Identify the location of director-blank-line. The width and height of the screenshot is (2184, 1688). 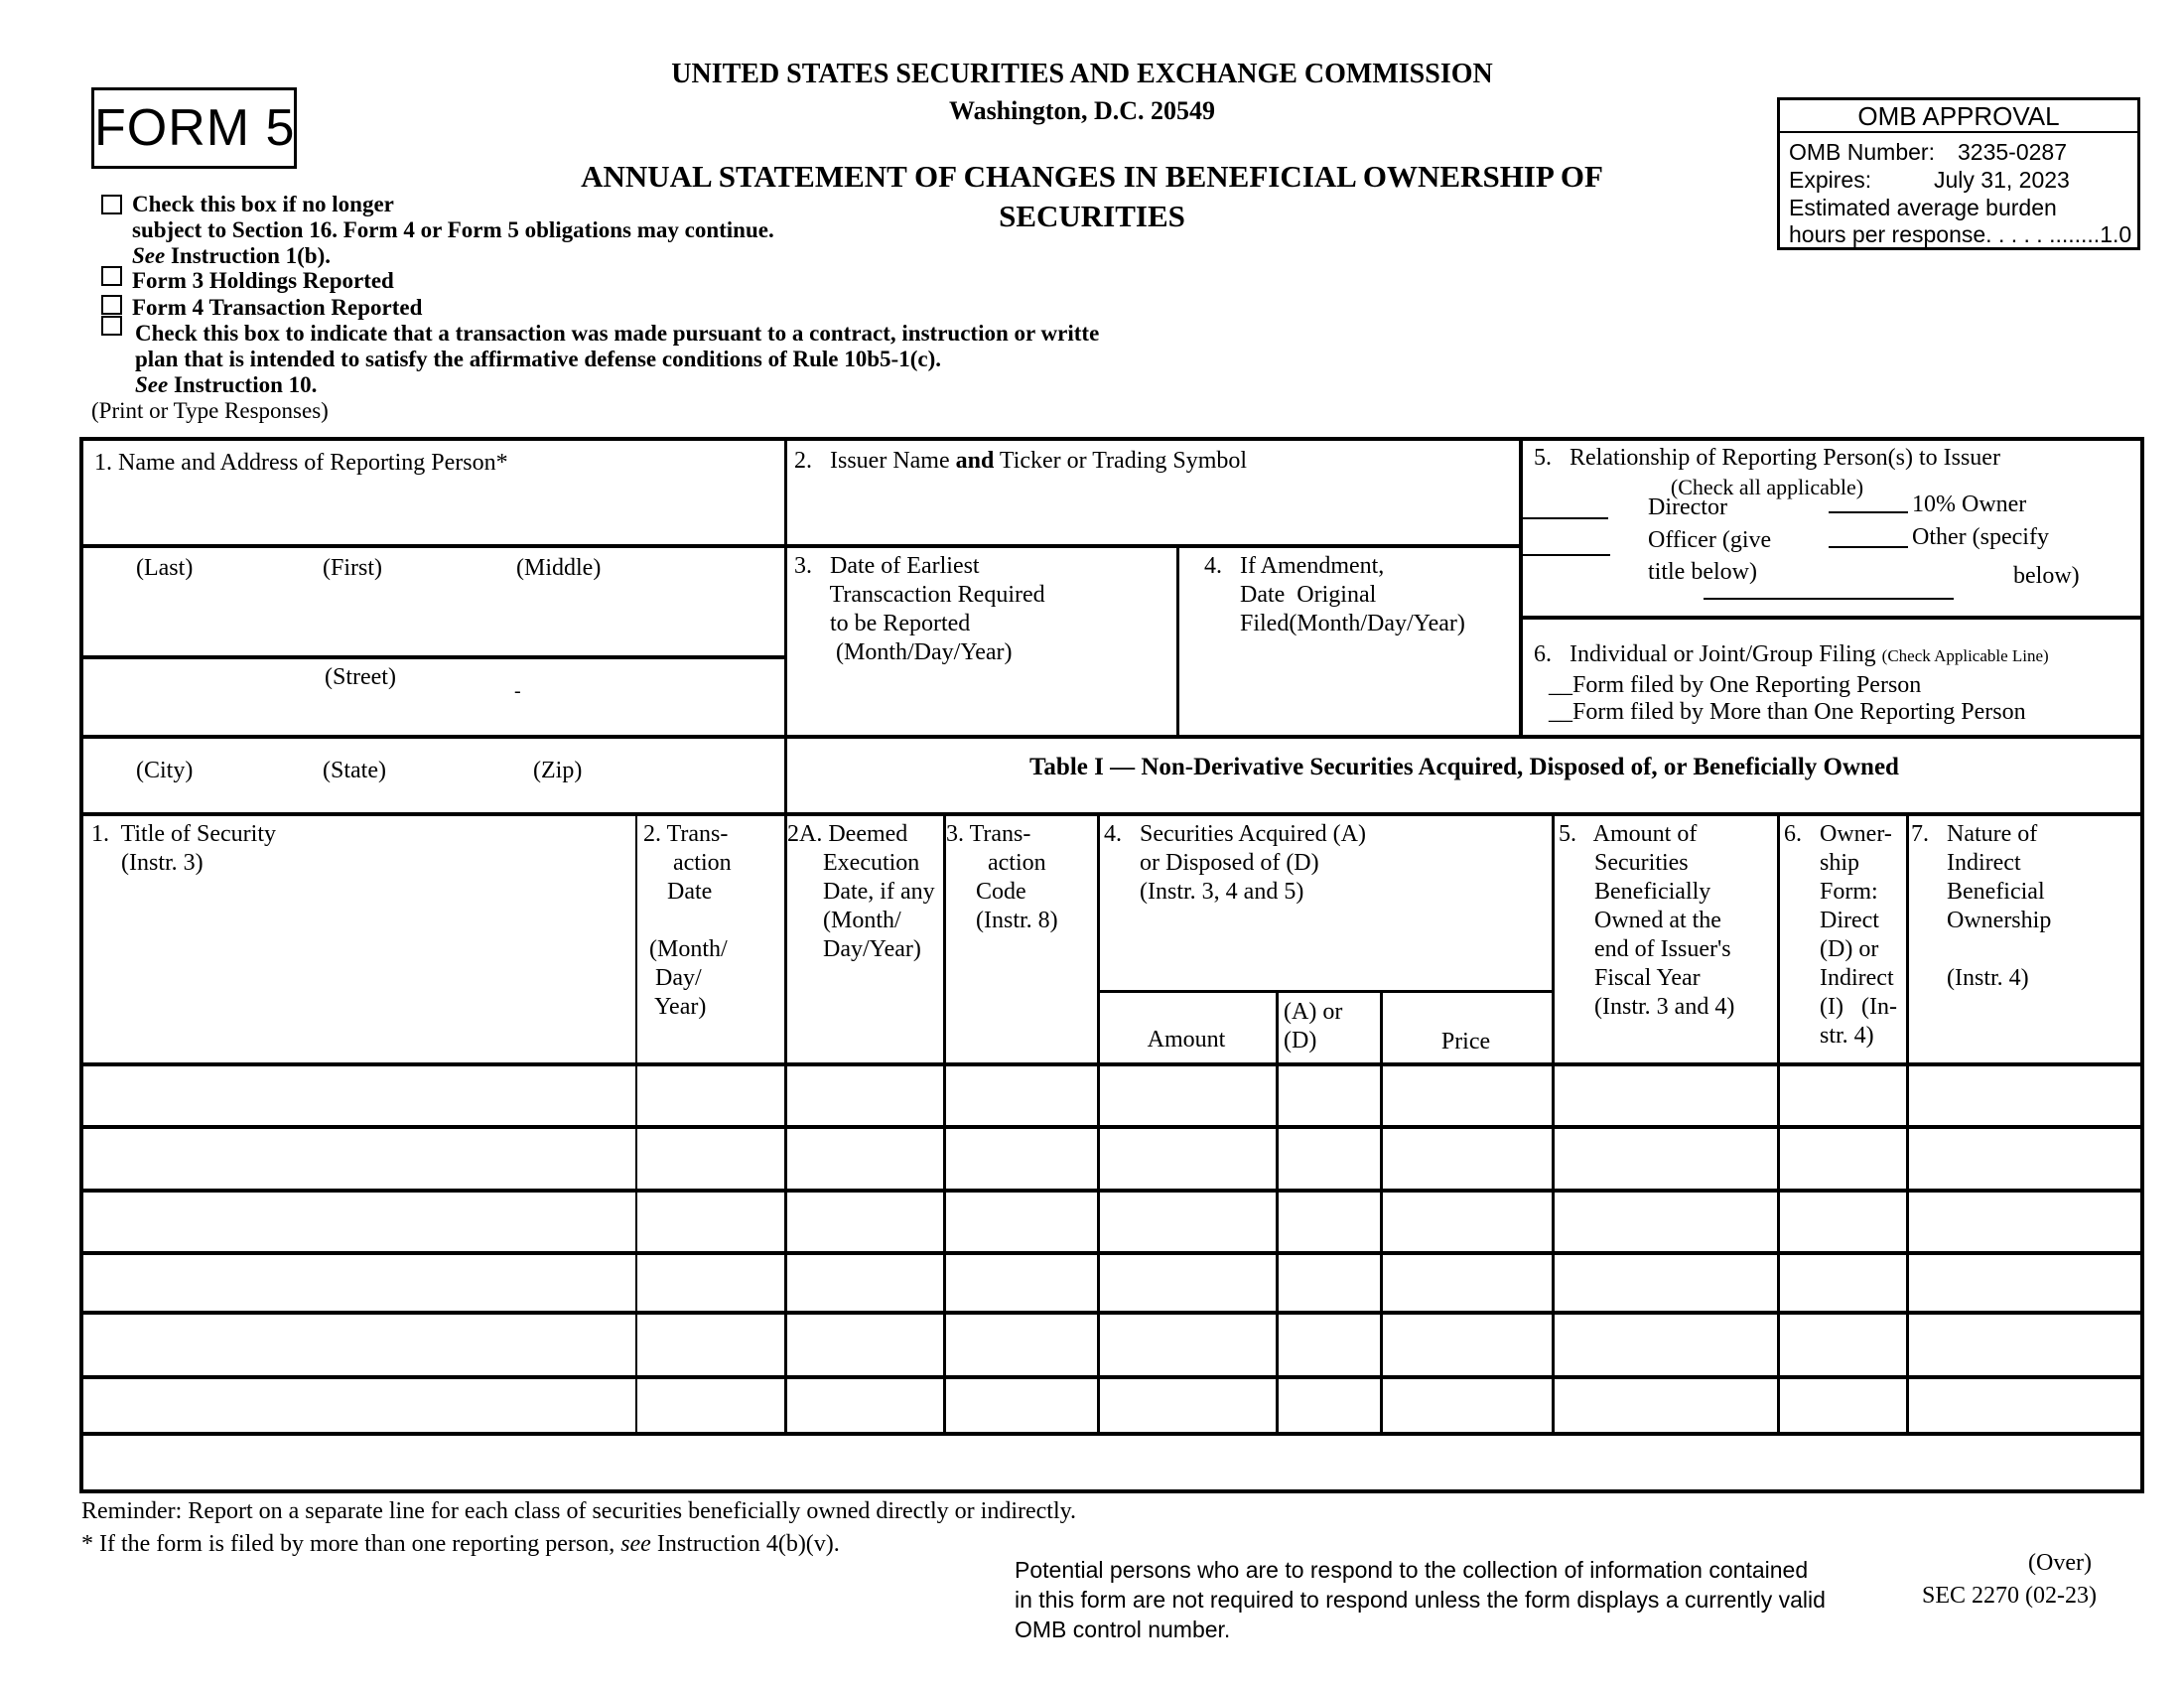
(1565, 518).